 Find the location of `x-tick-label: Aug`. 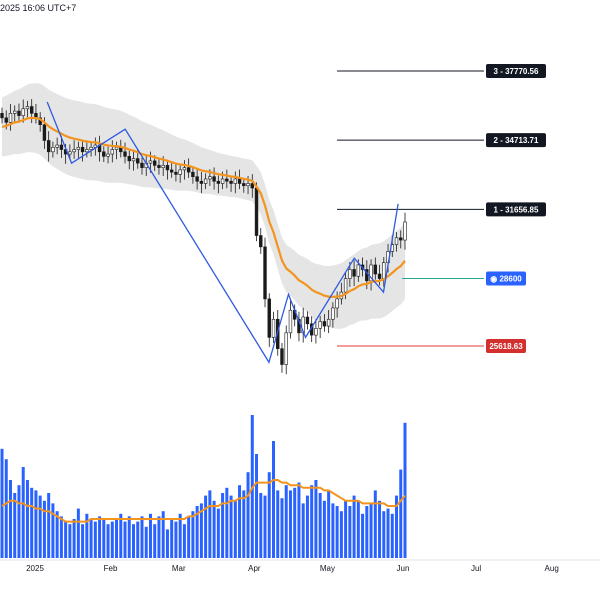

x-tick-label: Aug is located at coordinates (552, 568).